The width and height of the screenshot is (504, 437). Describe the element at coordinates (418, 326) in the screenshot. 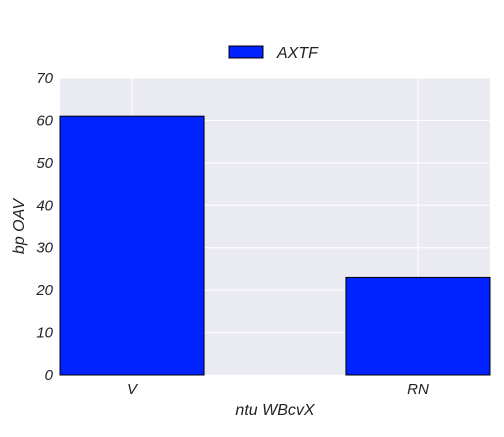

I see `bar-rn` at that location.